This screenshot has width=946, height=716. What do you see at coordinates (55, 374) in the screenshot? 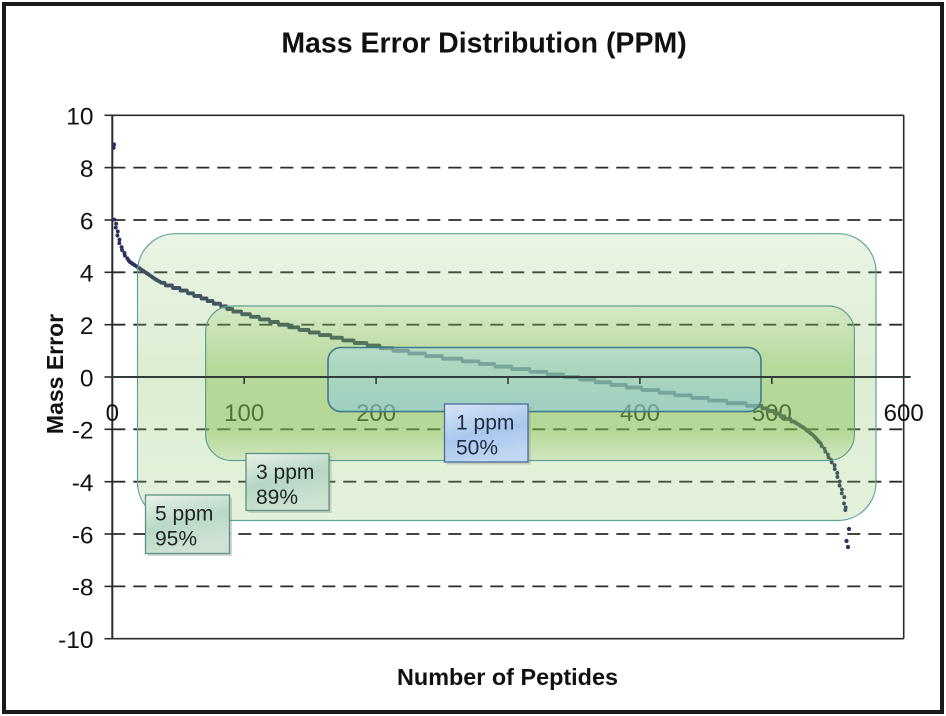
I see `svg-text: Mass Error` at bounding box center [55, 374].